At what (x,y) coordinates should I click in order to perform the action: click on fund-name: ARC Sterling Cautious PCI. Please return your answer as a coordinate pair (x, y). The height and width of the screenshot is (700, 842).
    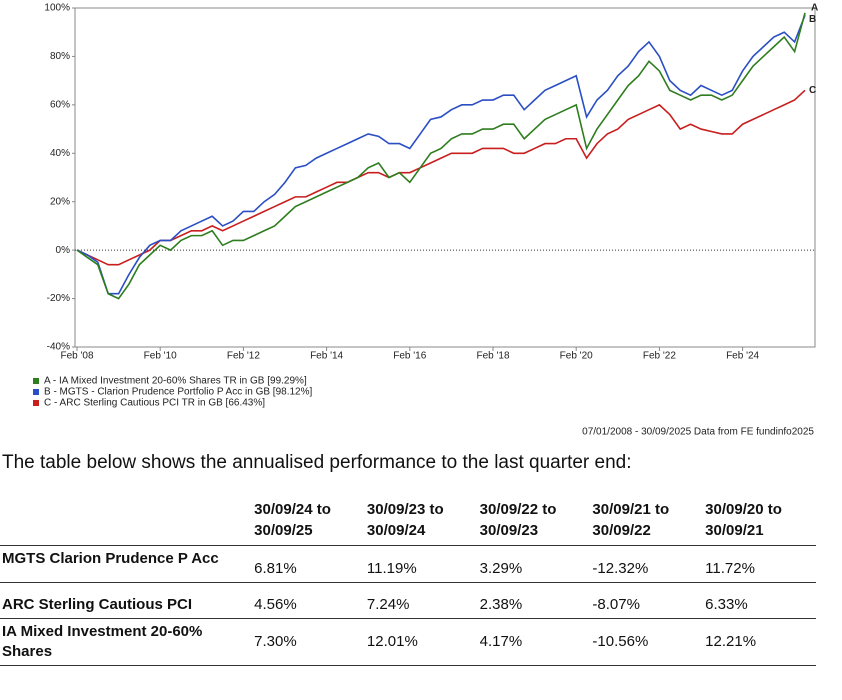
    Looking at the image, I should click on (97, 604).